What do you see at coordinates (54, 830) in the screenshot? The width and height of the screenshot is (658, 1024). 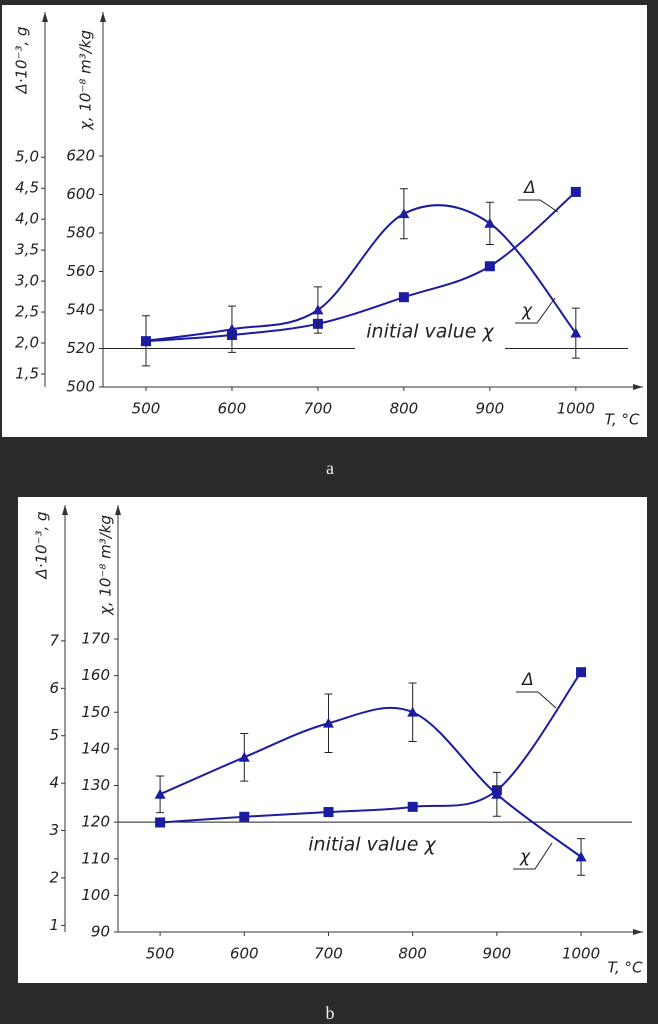 I see `y2-tick-label: 3` at bounding box center [54, 830].